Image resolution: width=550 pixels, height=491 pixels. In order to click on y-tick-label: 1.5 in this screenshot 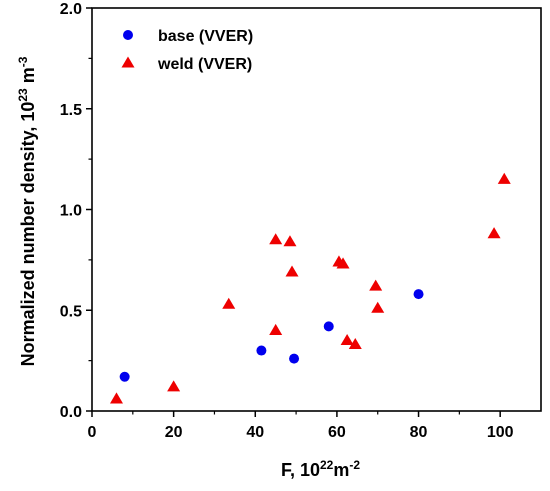, I will do `click(71, 110)`.